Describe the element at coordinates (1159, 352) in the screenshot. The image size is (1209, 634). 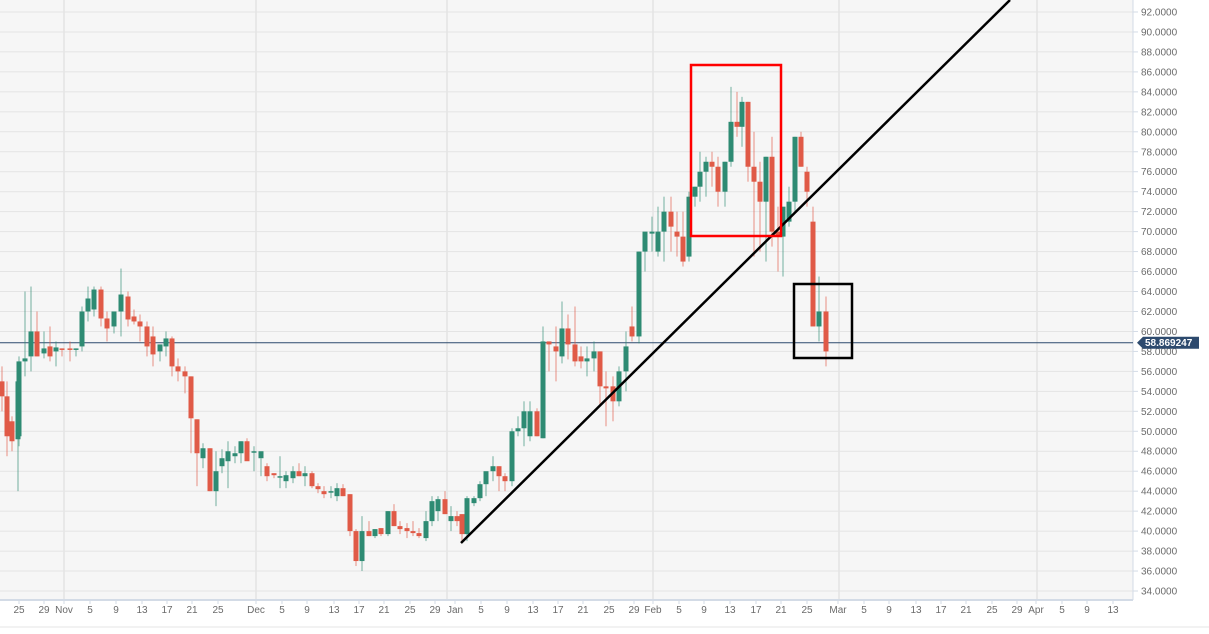
I see `y-tick-label: 58.0000` at that location.